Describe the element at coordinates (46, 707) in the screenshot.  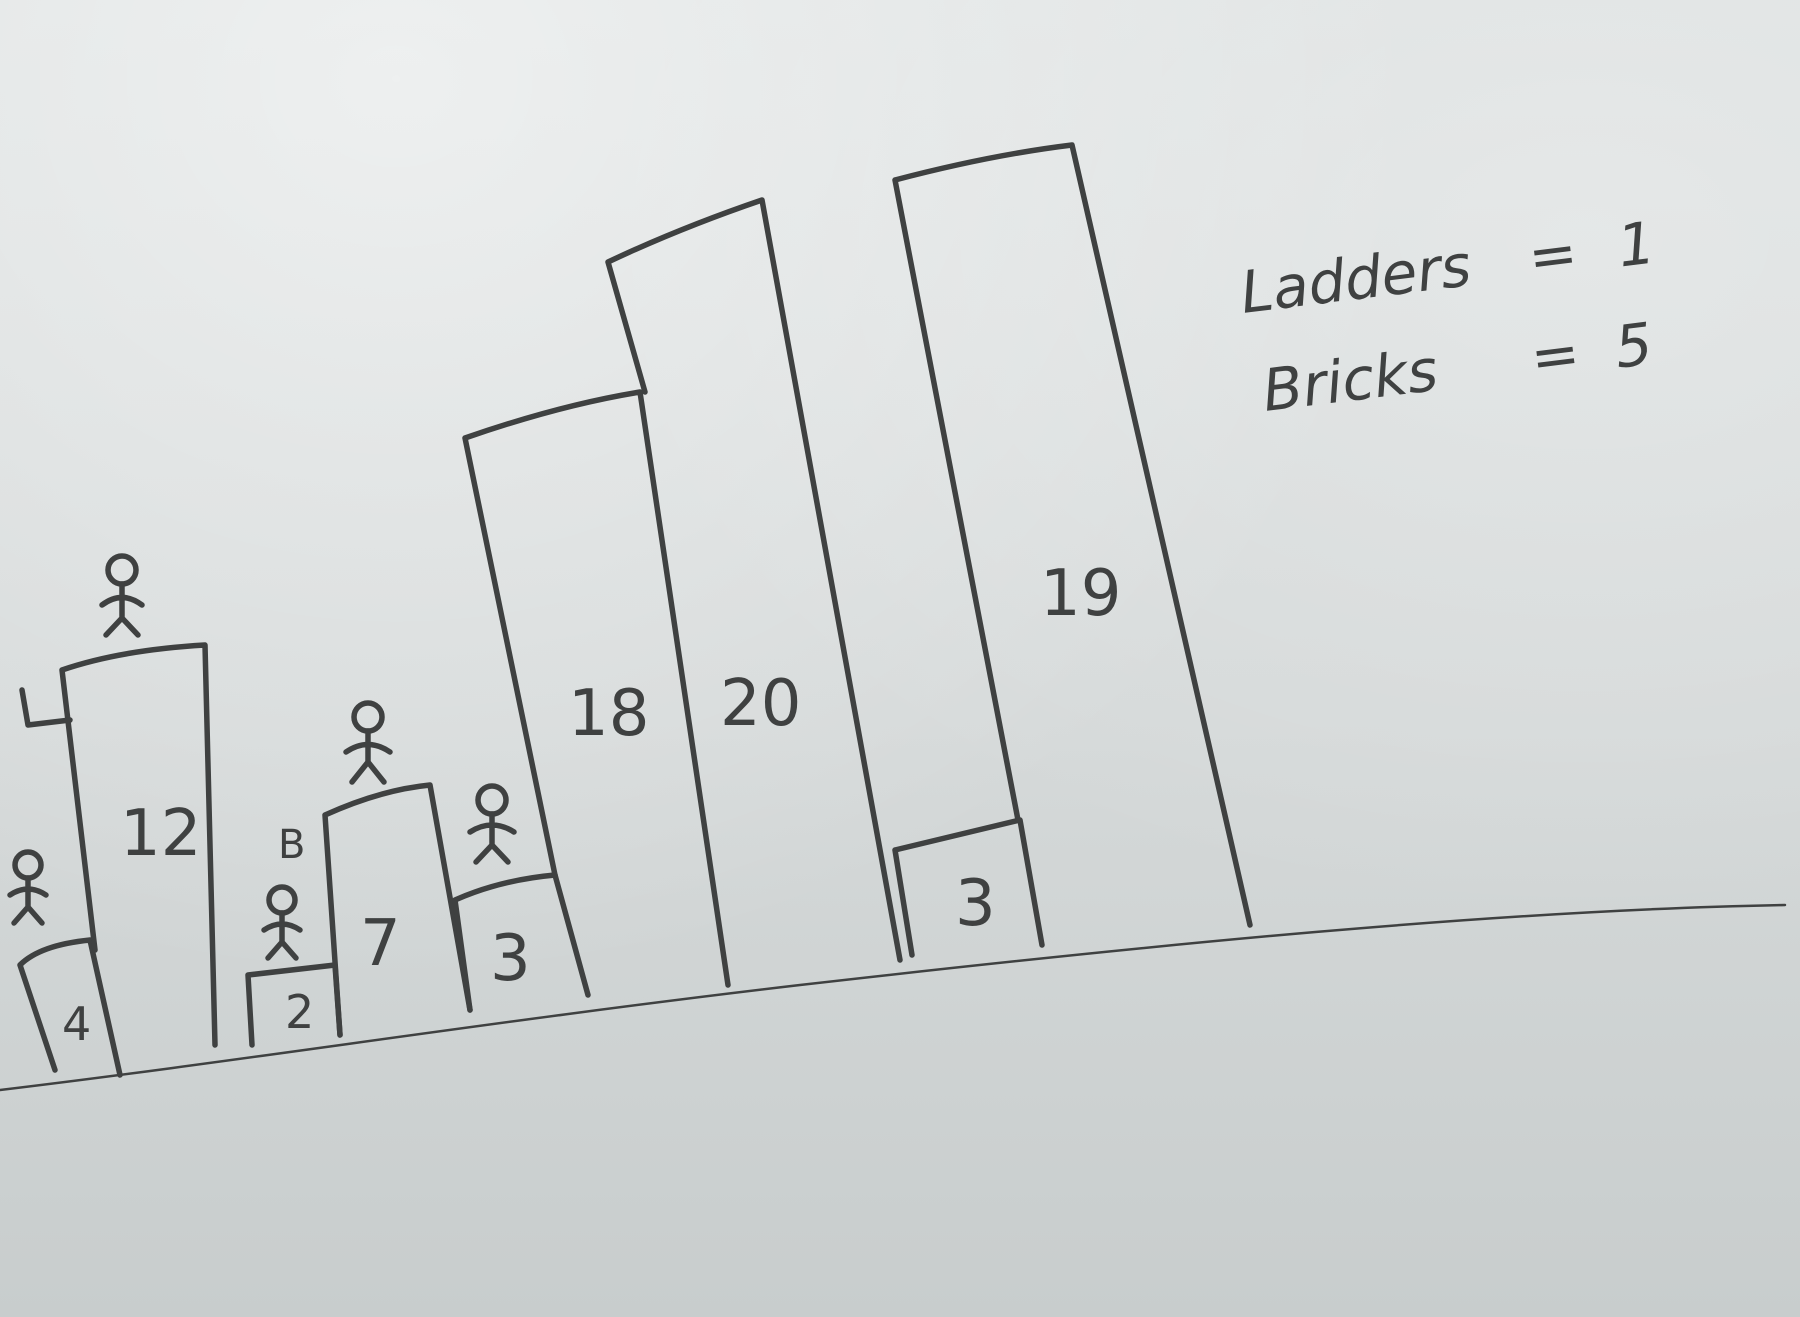
I see `ladder-icon` at that location.